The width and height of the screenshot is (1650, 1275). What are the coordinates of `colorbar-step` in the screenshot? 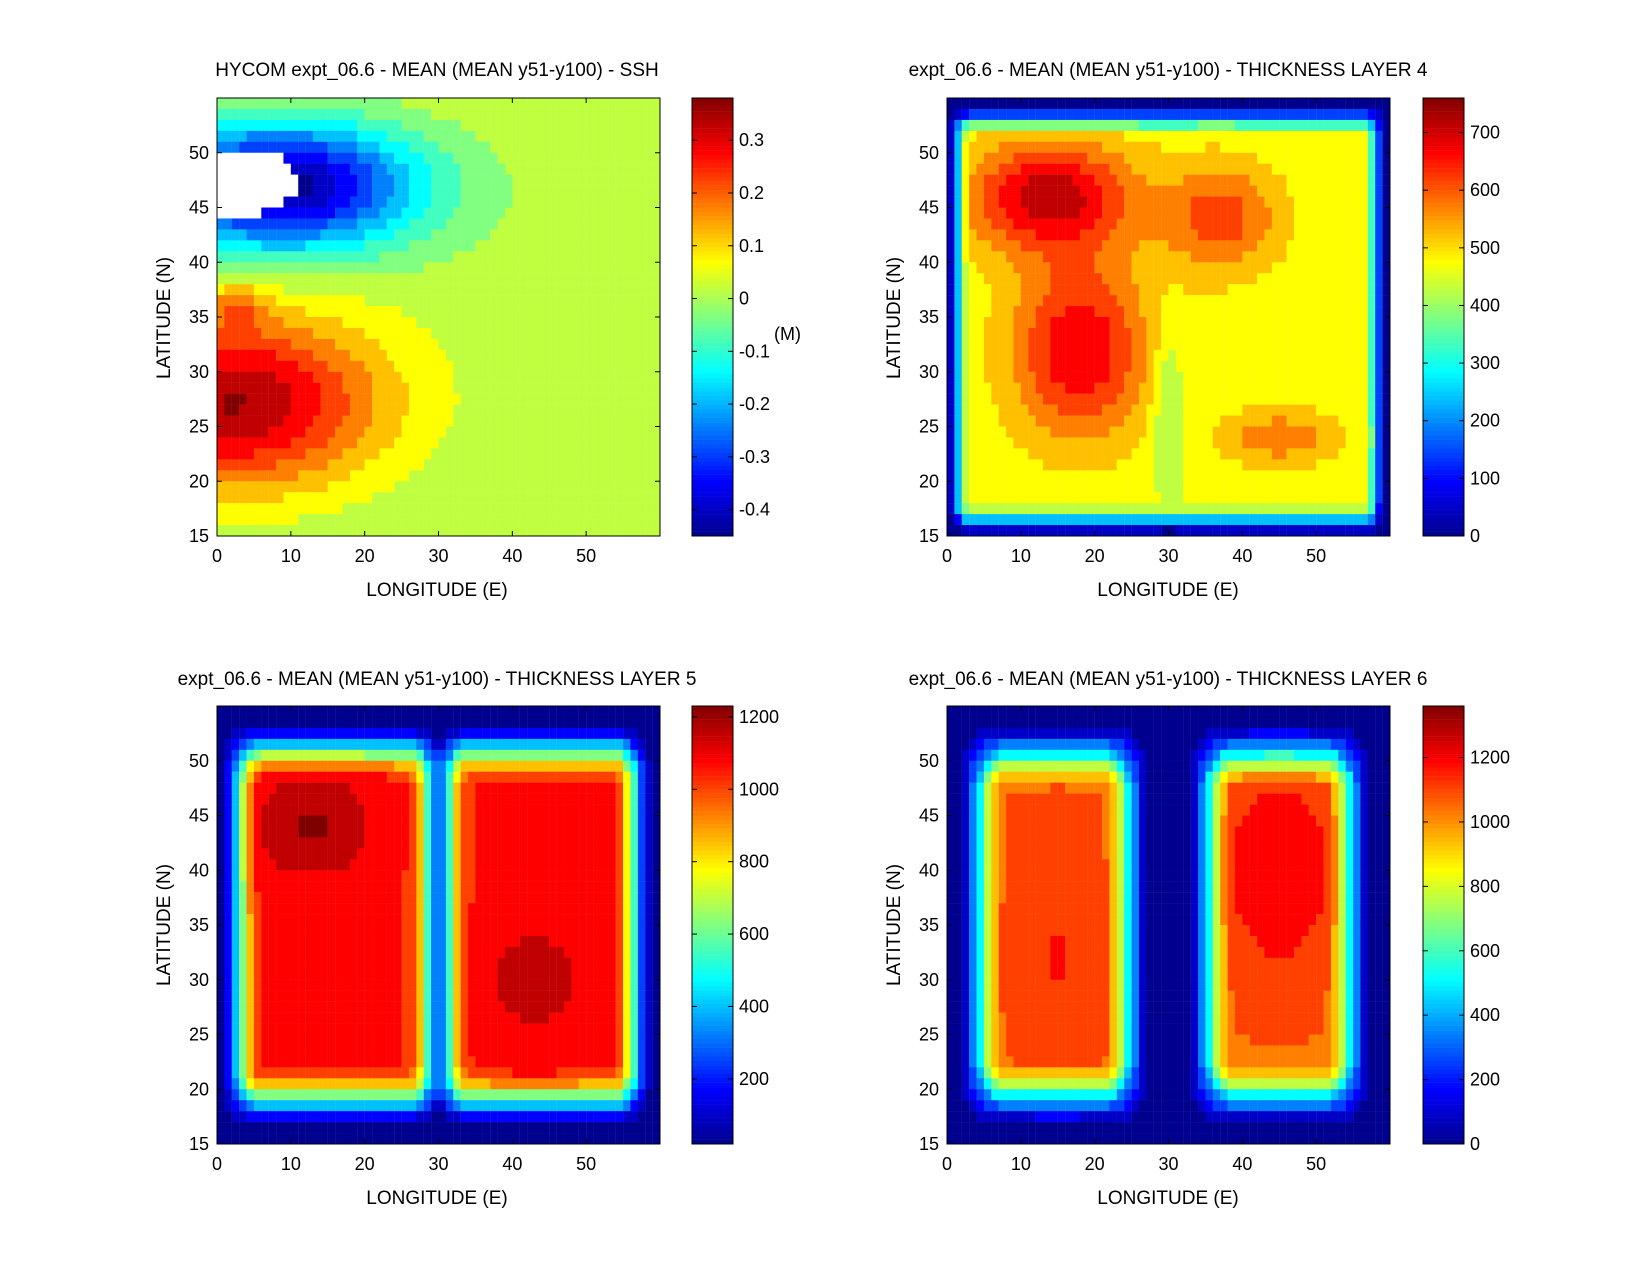 It's located at (712, 323).